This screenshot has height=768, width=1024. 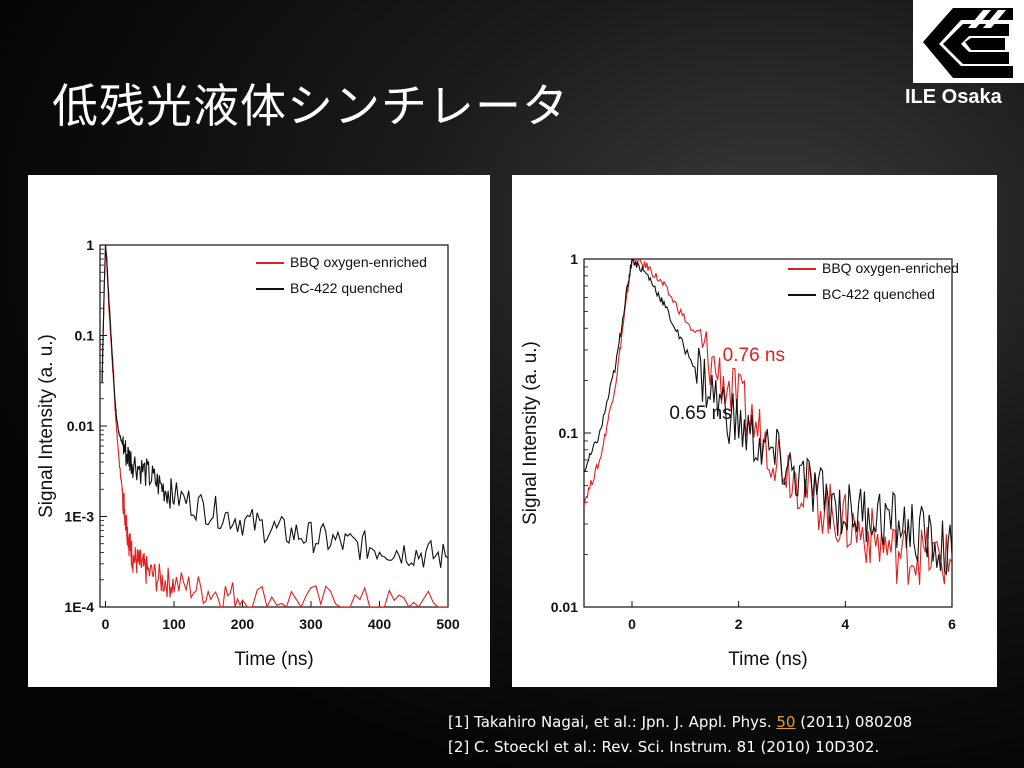 I want to click on reference-1-suffix: (2011) 080208, so click(x=856, y=722).